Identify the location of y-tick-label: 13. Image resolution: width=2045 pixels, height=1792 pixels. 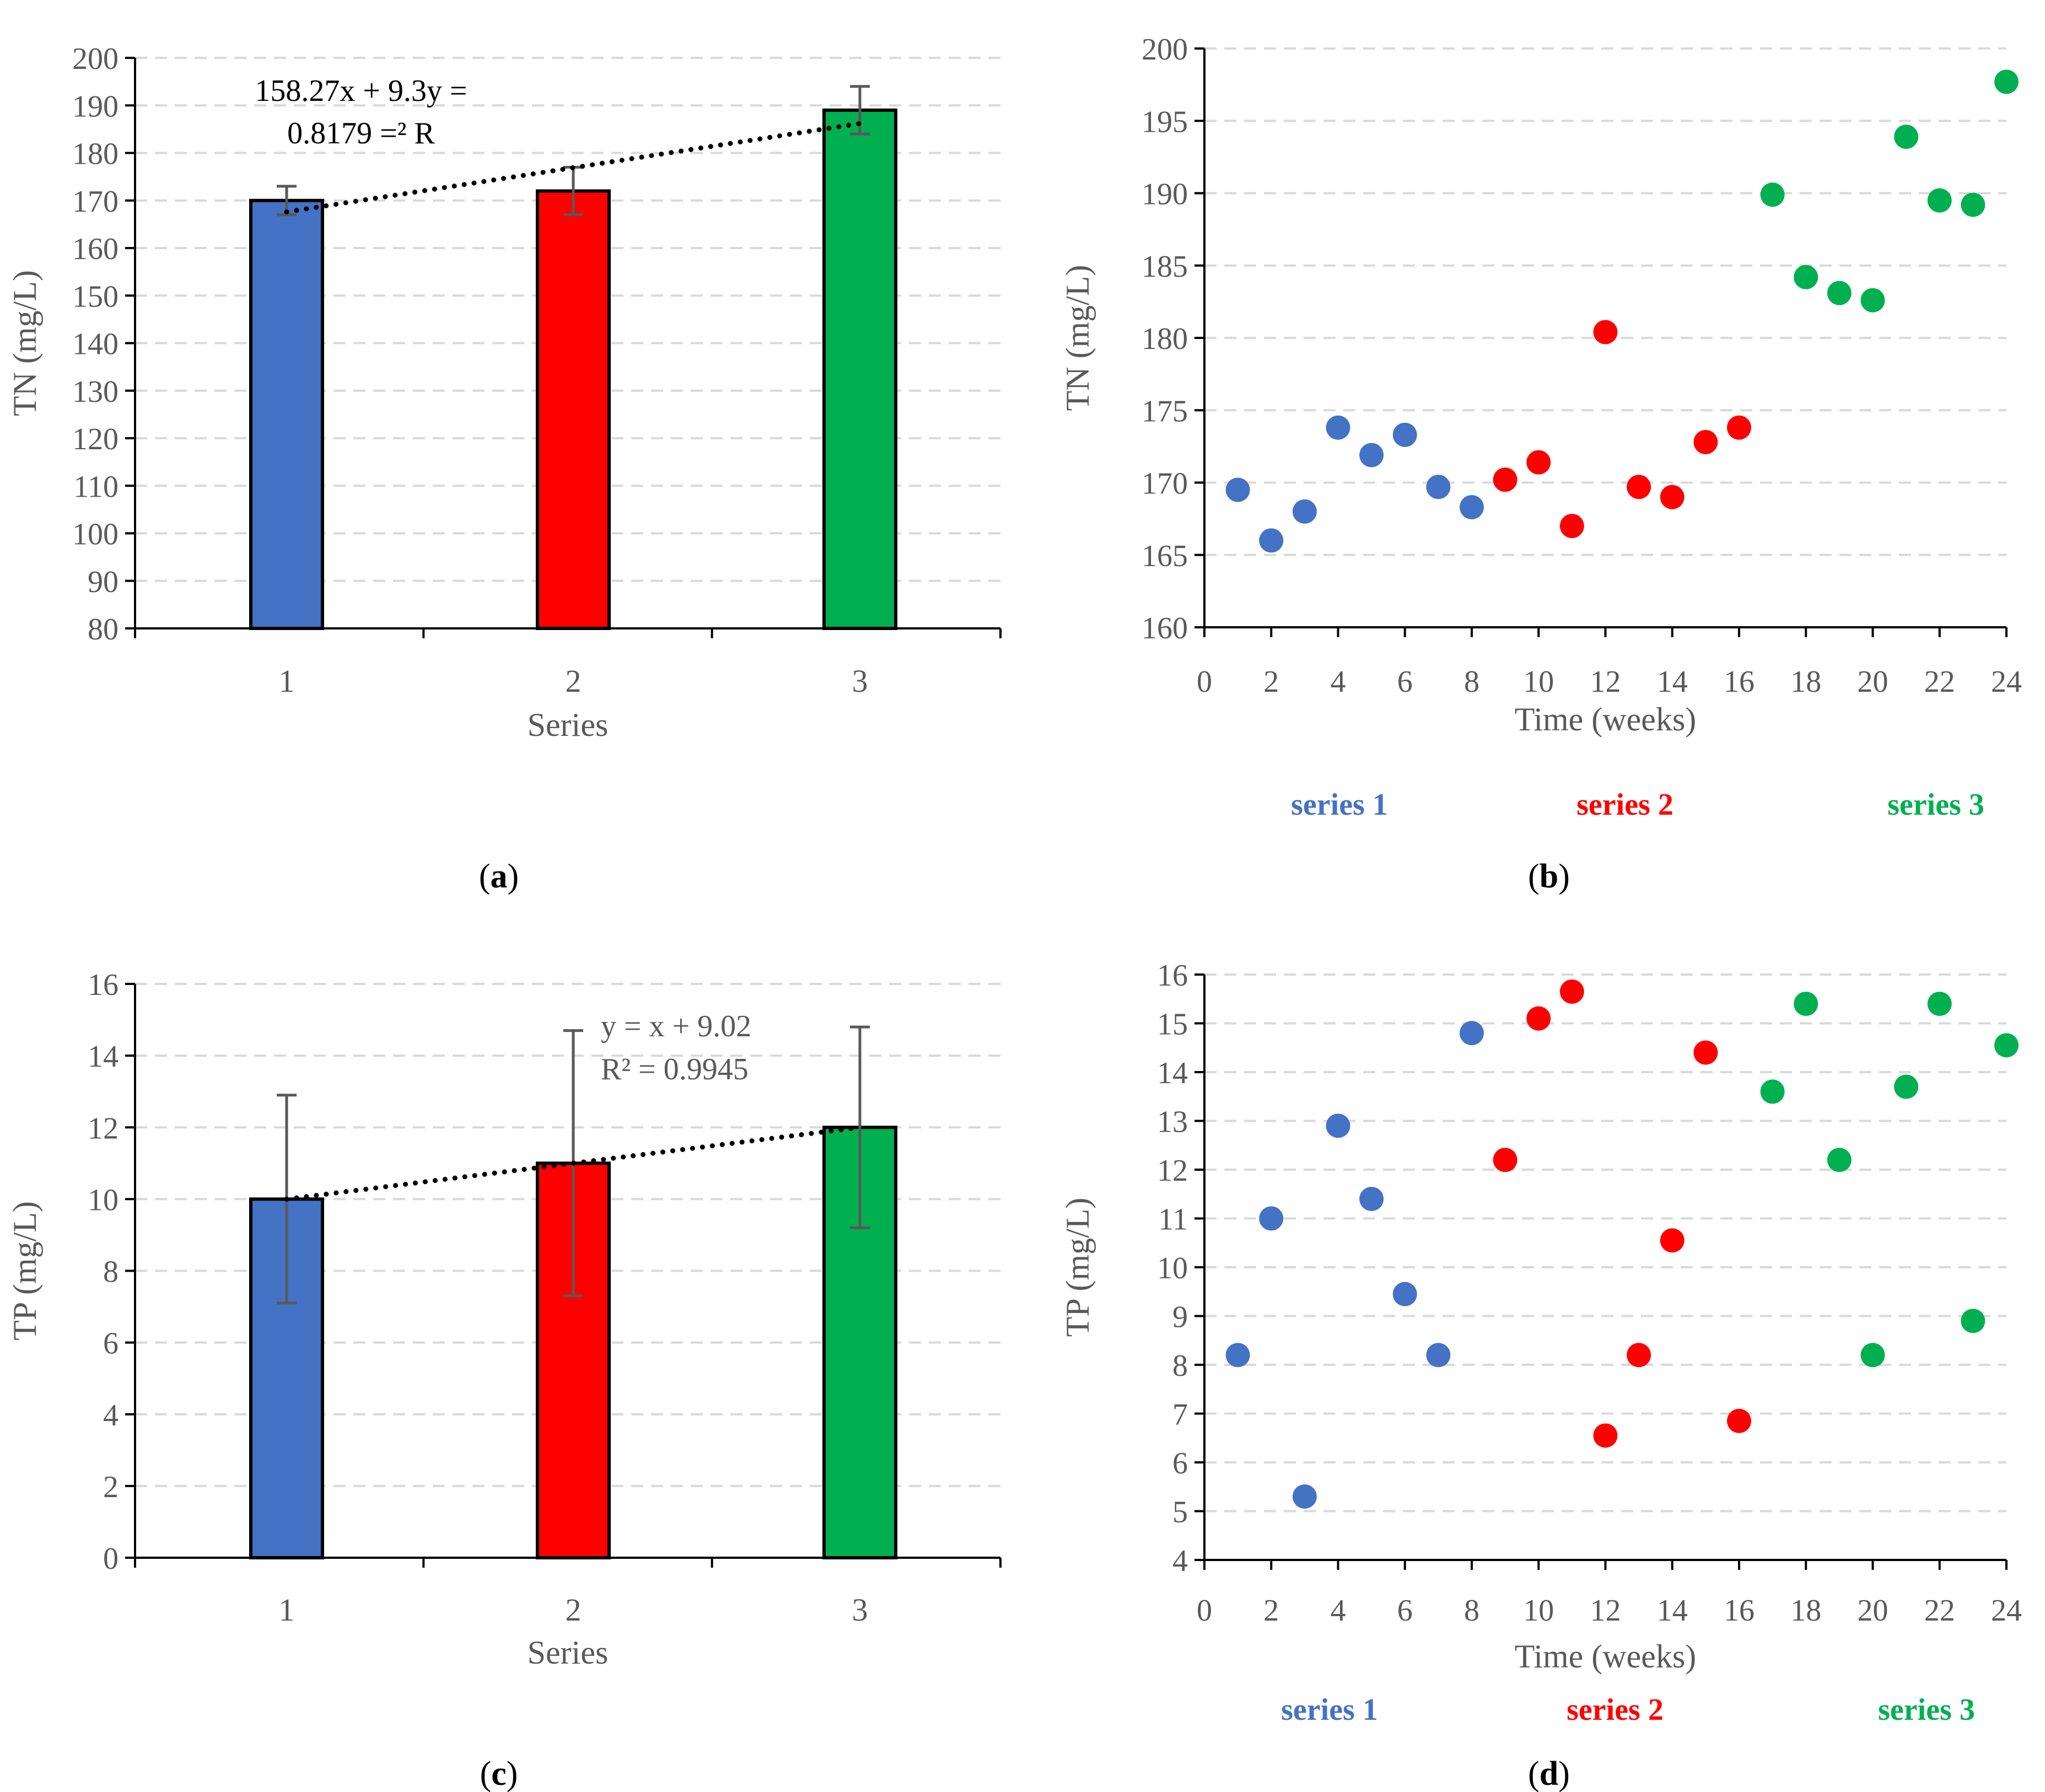
(1172, 1122).